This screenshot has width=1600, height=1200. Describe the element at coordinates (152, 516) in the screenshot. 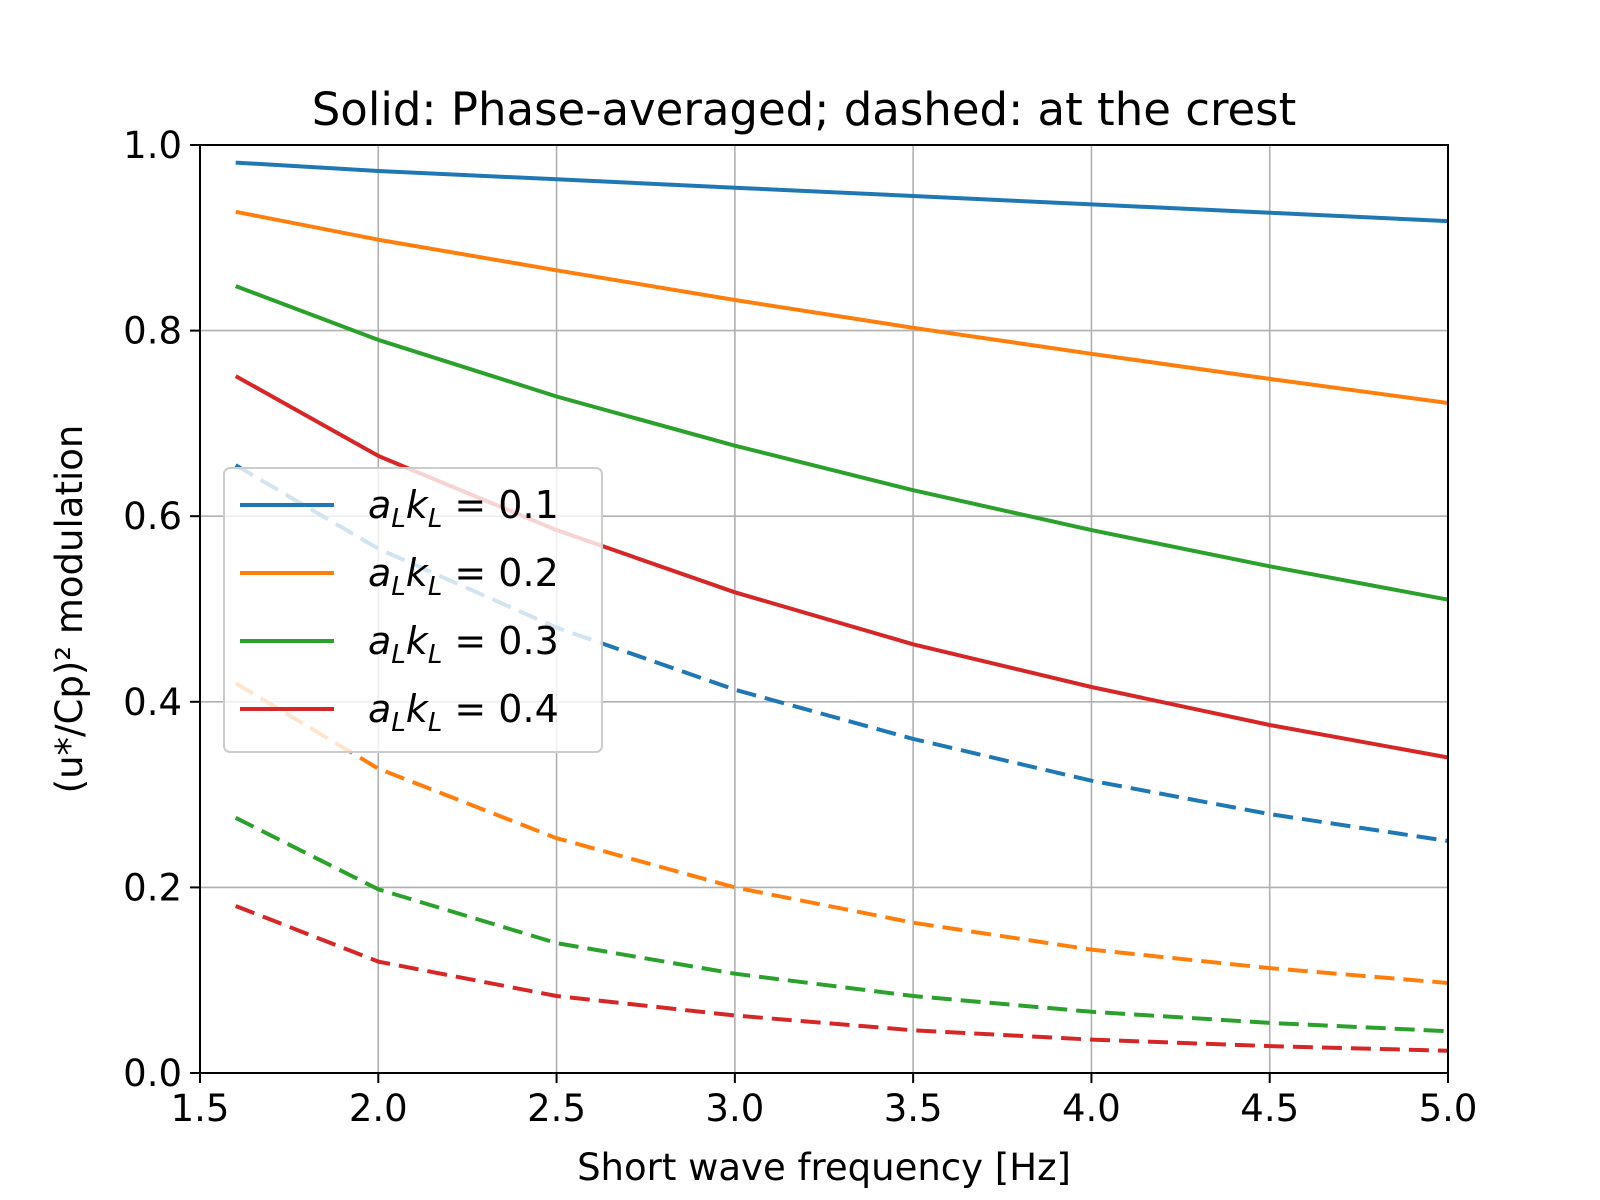

I see `y-tick-label: 0.6` at that location.